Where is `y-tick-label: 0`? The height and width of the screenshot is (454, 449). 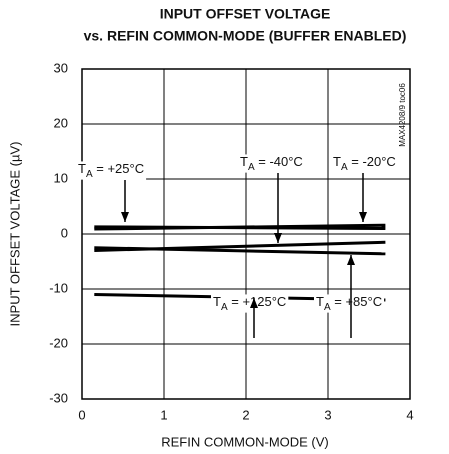
y-tick-label: 0 is located at coordinates (64, 232).